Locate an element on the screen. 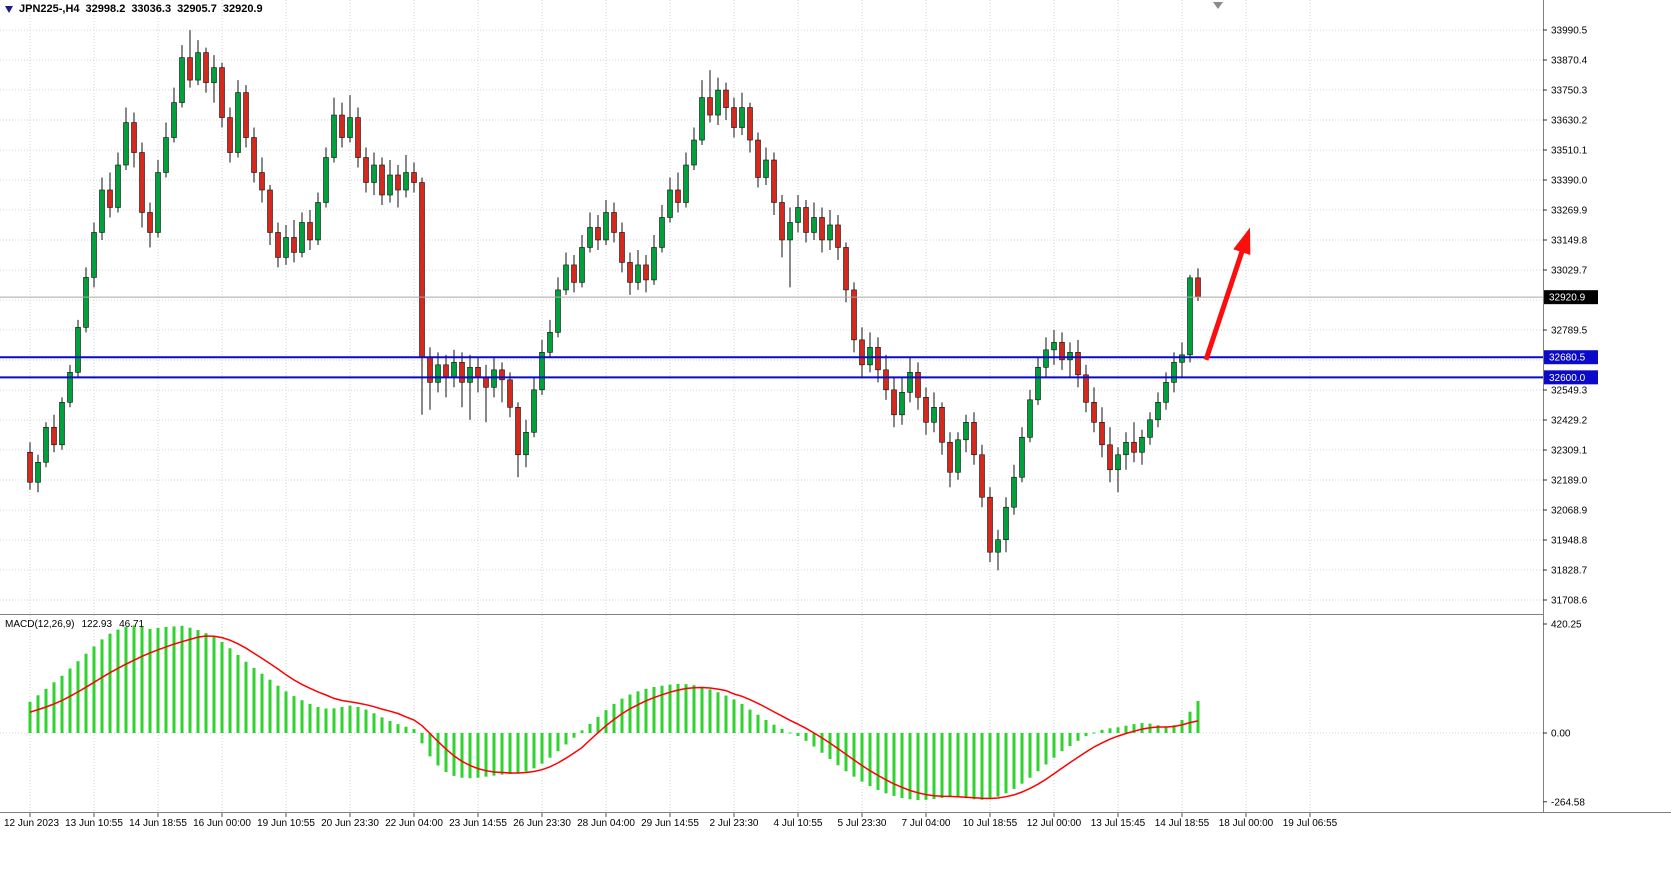  indicator-label: MACD(12,26,9) 122.93 46.71 is located at coordinates (74, 624).